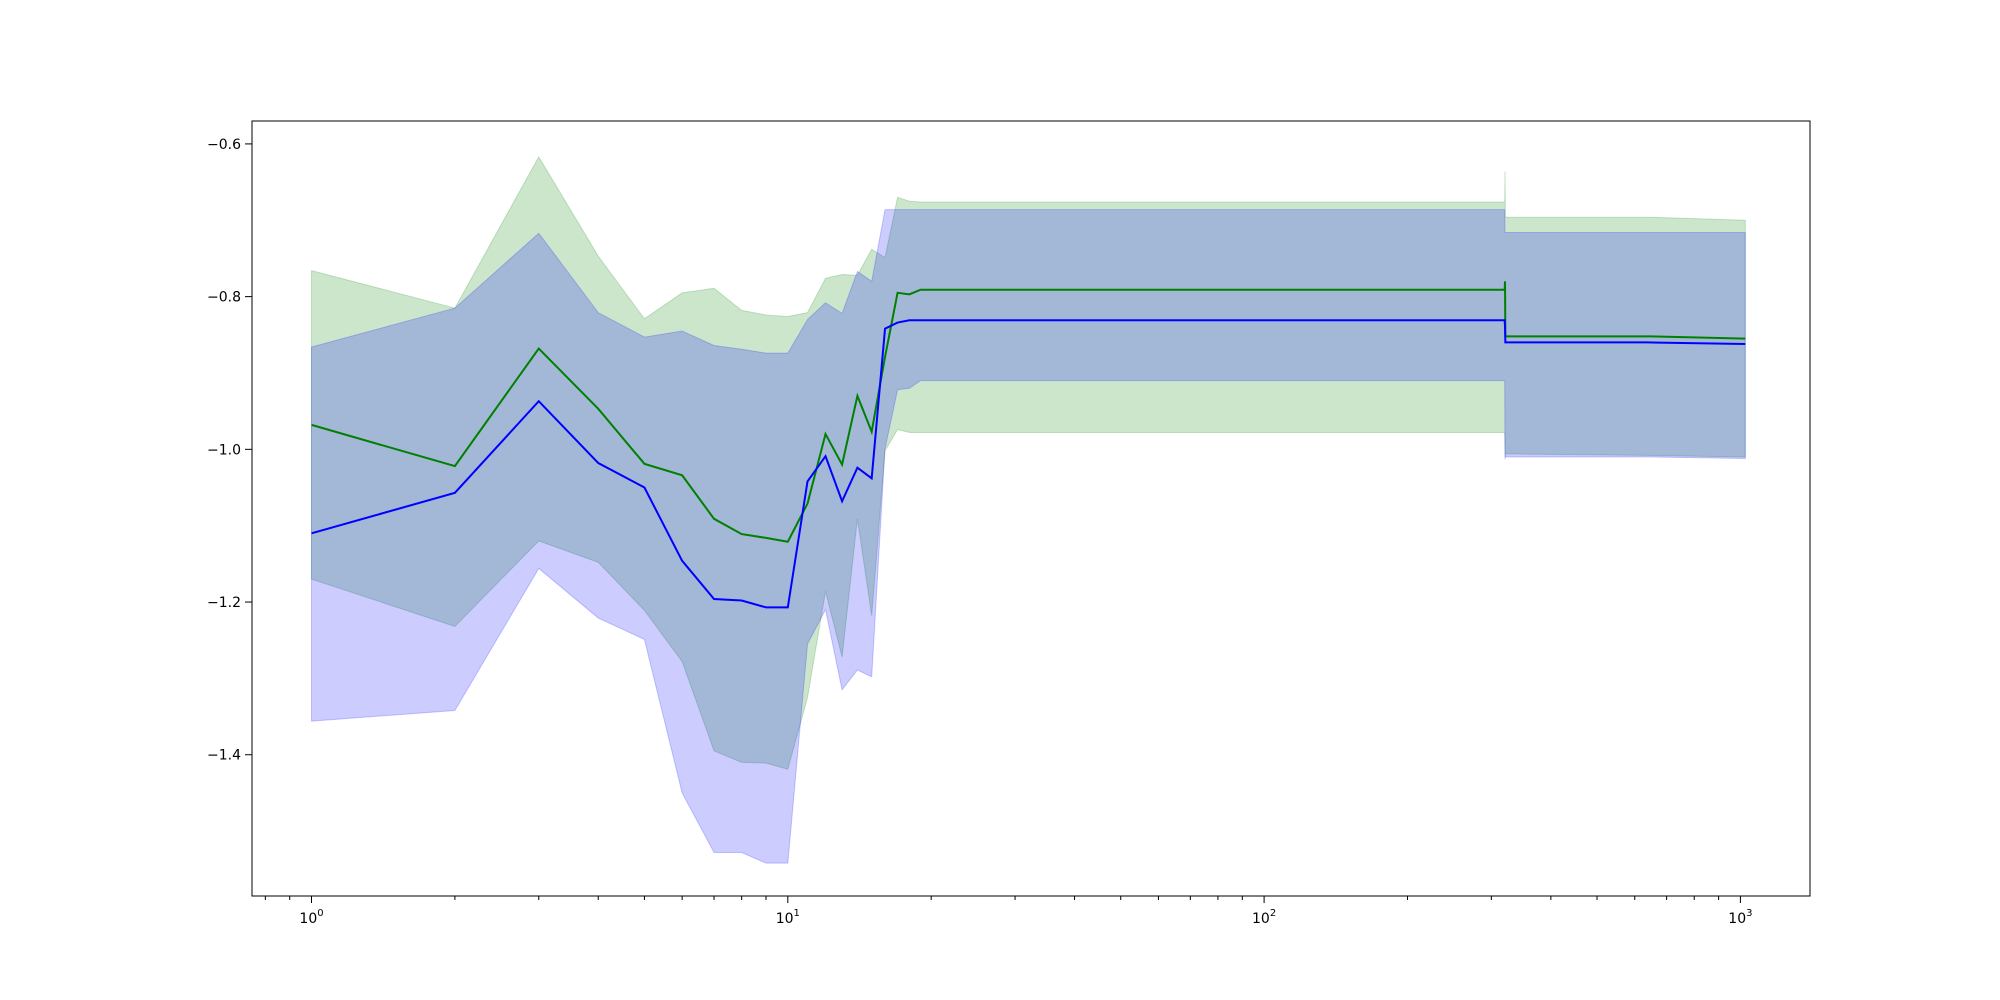 This screenshot has height=1000, width=2000. What do you see at coordinates (1740, 917) in the screenshot?
I see `x-tick-label: 10³` at bounding box center [1740, 917].